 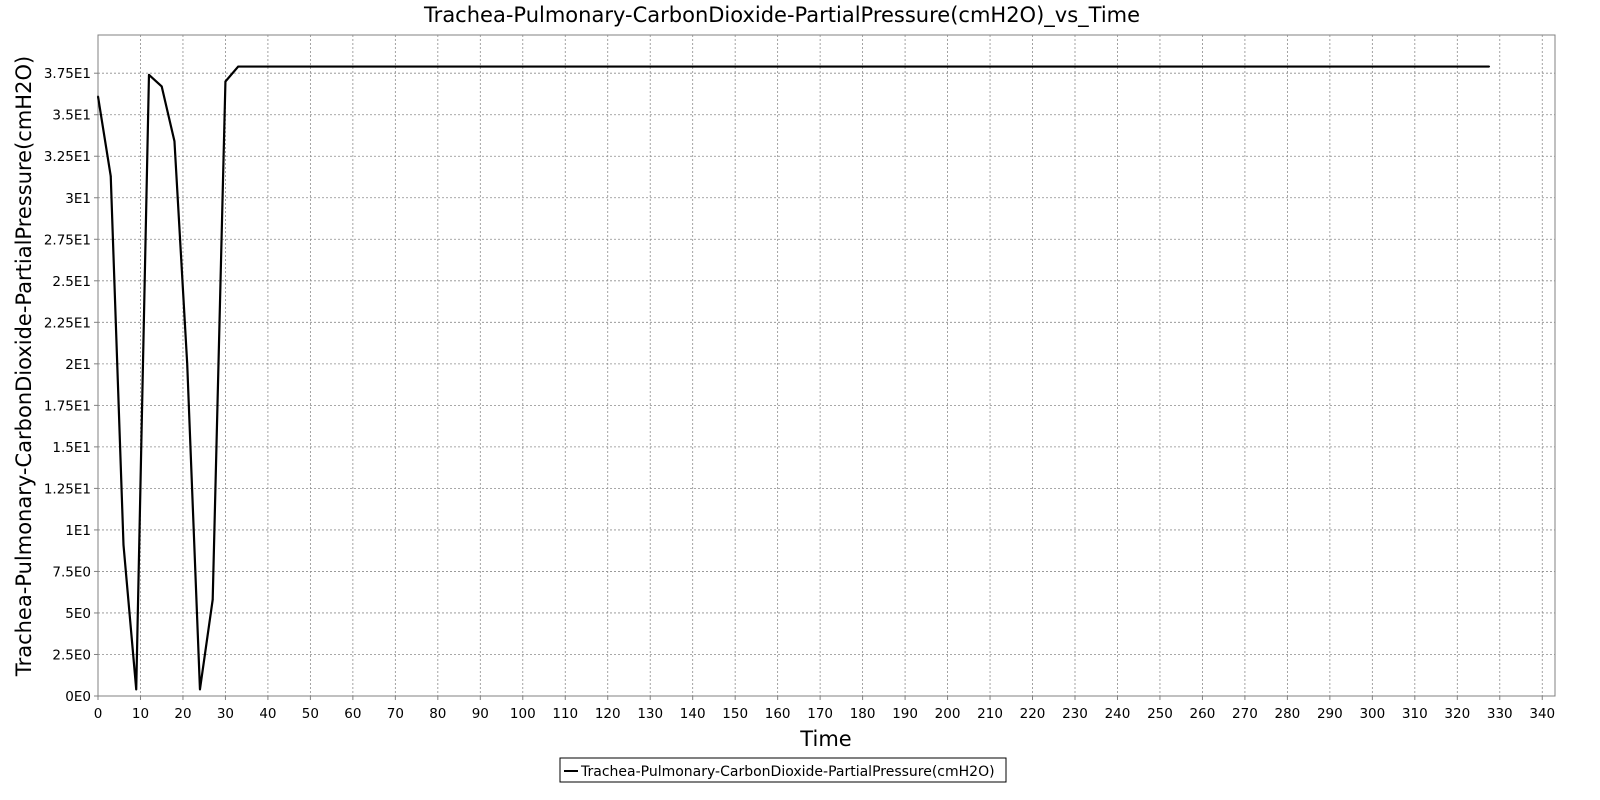 What do you see at coordinates (693, 714) in the screenshot?
I see `x-tick-label: 140` at bounding box center [693, 714].